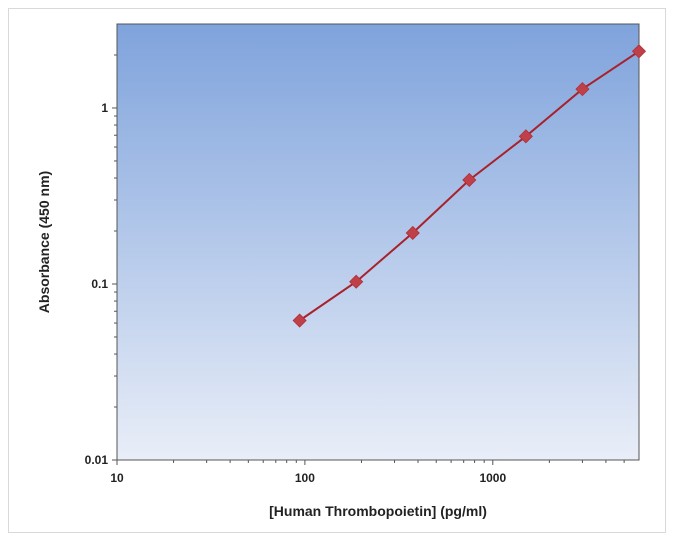 Image resolution: width=674 pixels, height=539 pixels. What do you see at coordinates (117, 478) in the screenshot?
I see `x-tick-label: 10` at bounding box center [117, 478].